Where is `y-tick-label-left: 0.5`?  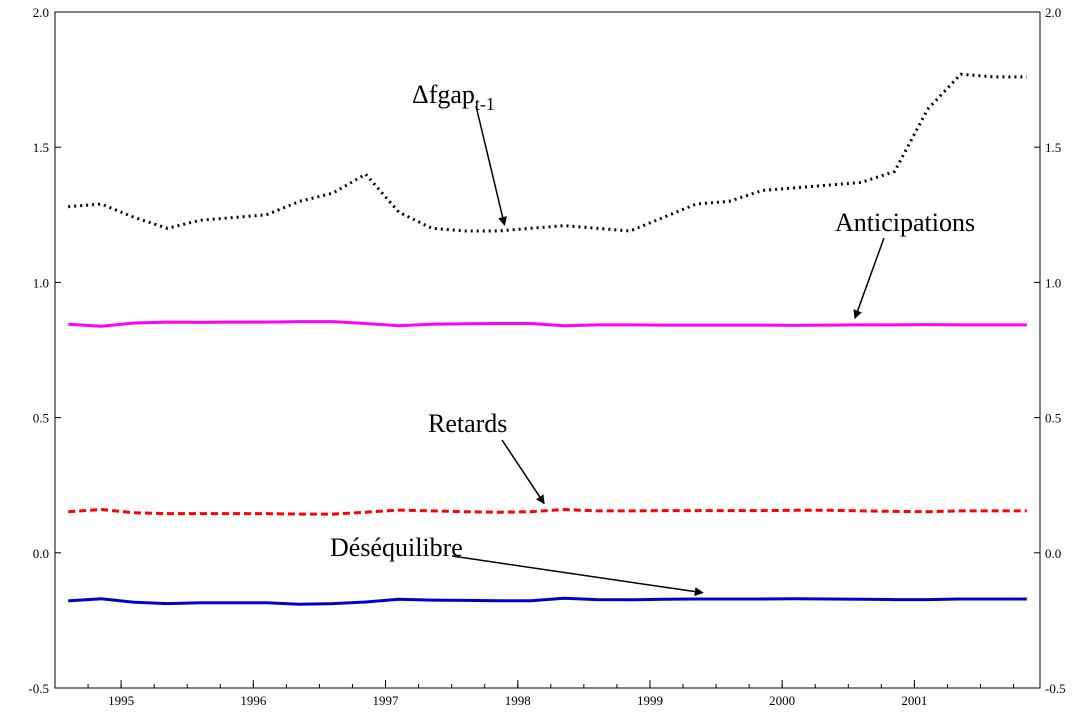 y-tick-label-left: 0.5 is located at coordinates (41, 418).